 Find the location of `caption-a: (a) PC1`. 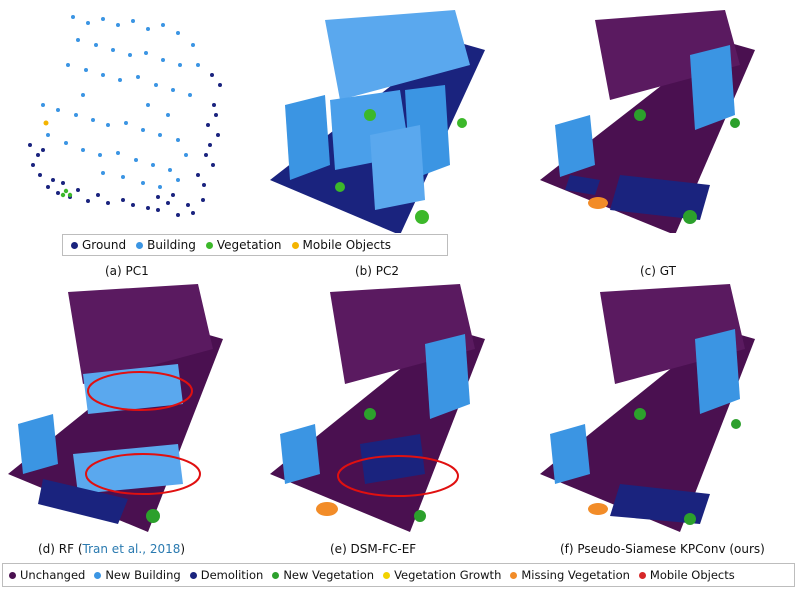

caption-a: (a) PC1 is located at coordinates (127, 271).